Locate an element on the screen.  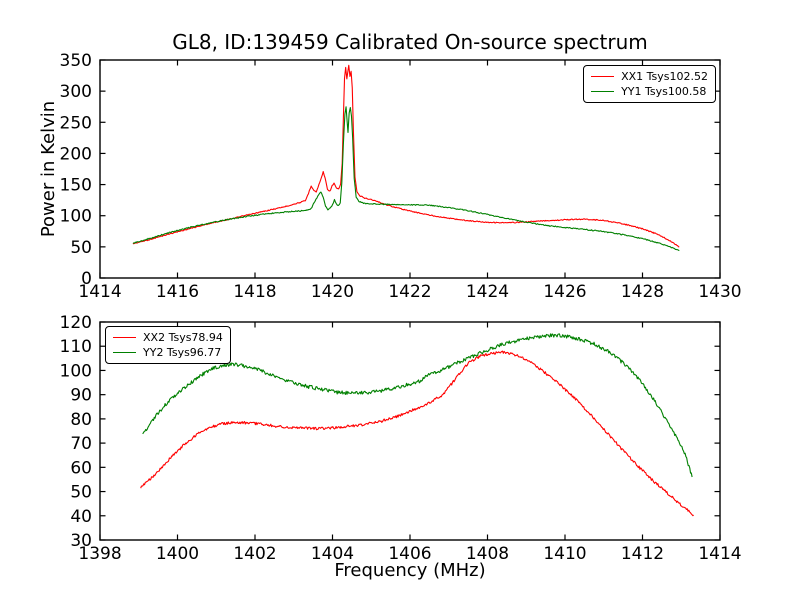
y-tick-label: 90 is located at coordinates (81, 396).